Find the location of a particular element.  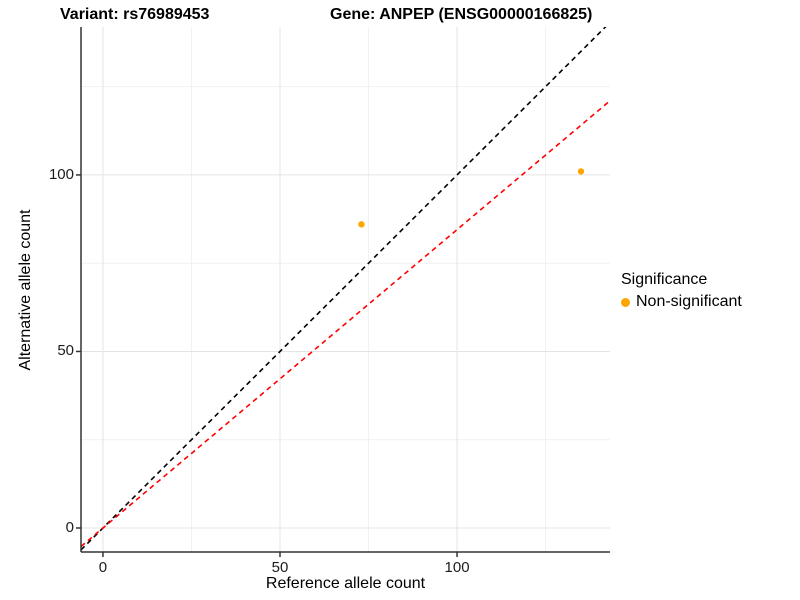

x-tick-label: 100 is located at coordinates (457, 567).